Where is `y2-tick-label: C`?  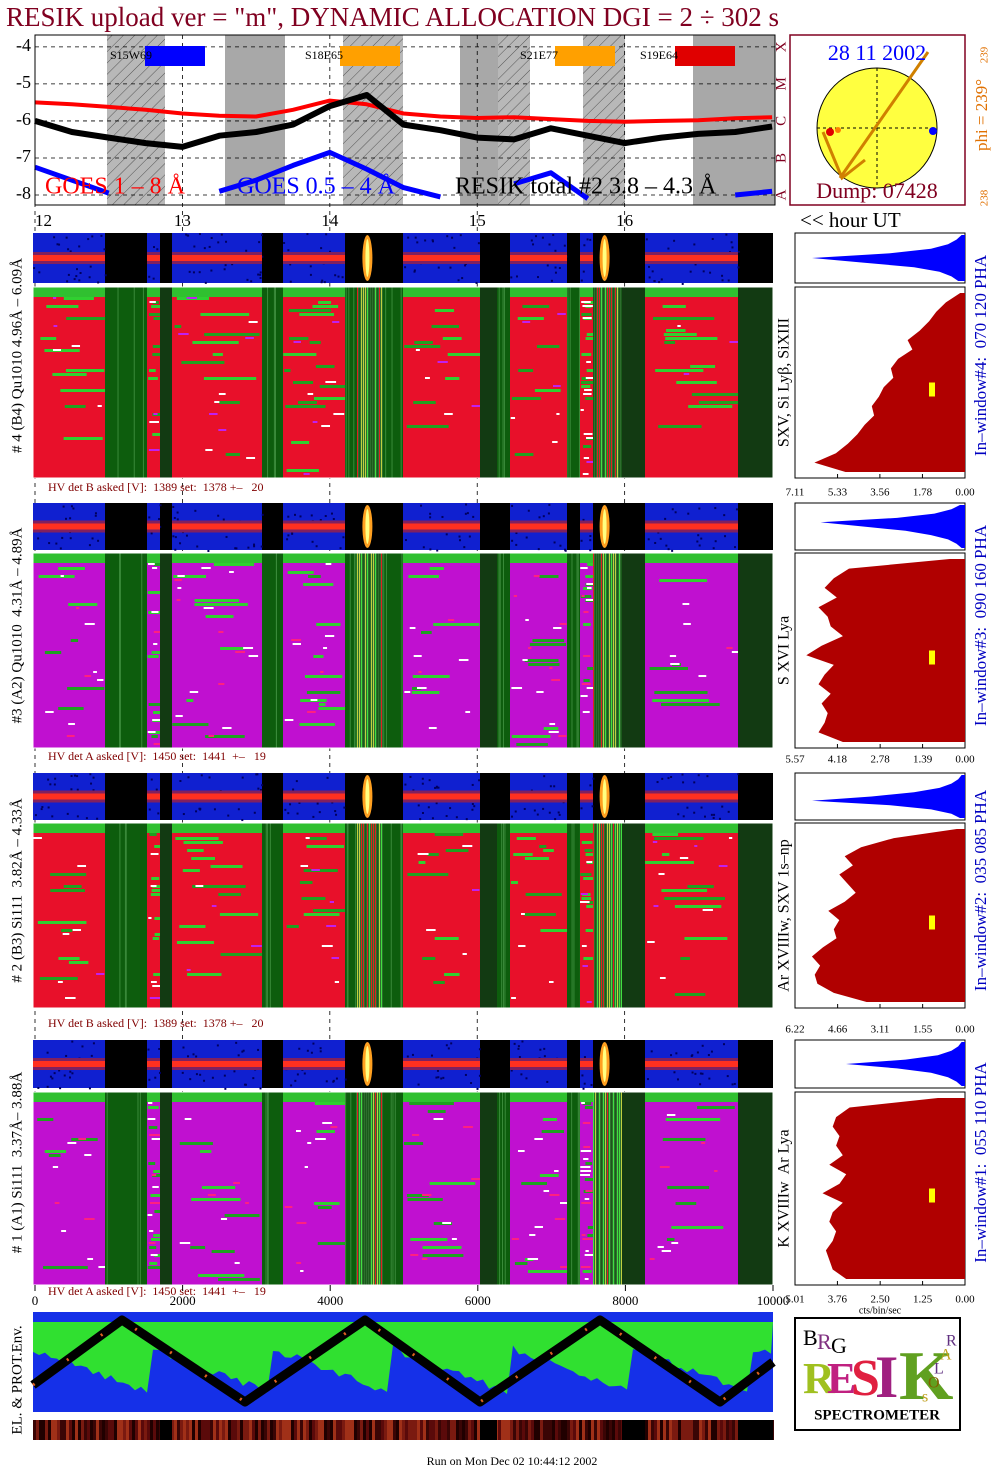 y2-tick-label: C is located at coordinates (781, 121).